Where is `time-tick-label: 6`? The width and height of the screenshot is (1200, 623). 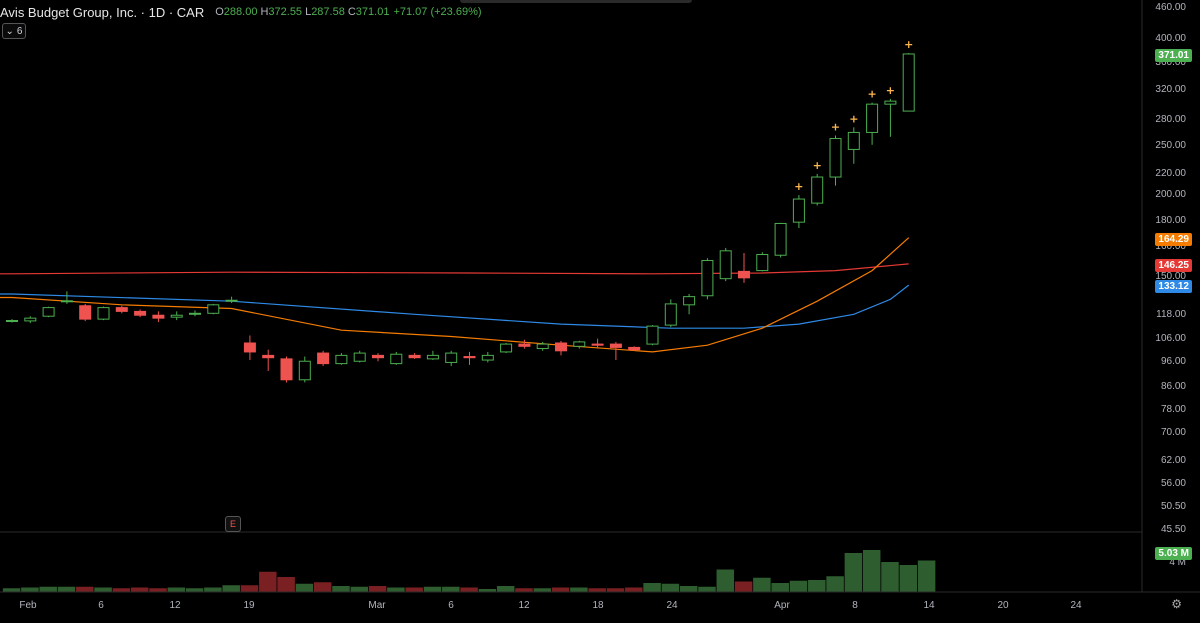
time-tick-label: 6 is located at coordinates (101, 605).